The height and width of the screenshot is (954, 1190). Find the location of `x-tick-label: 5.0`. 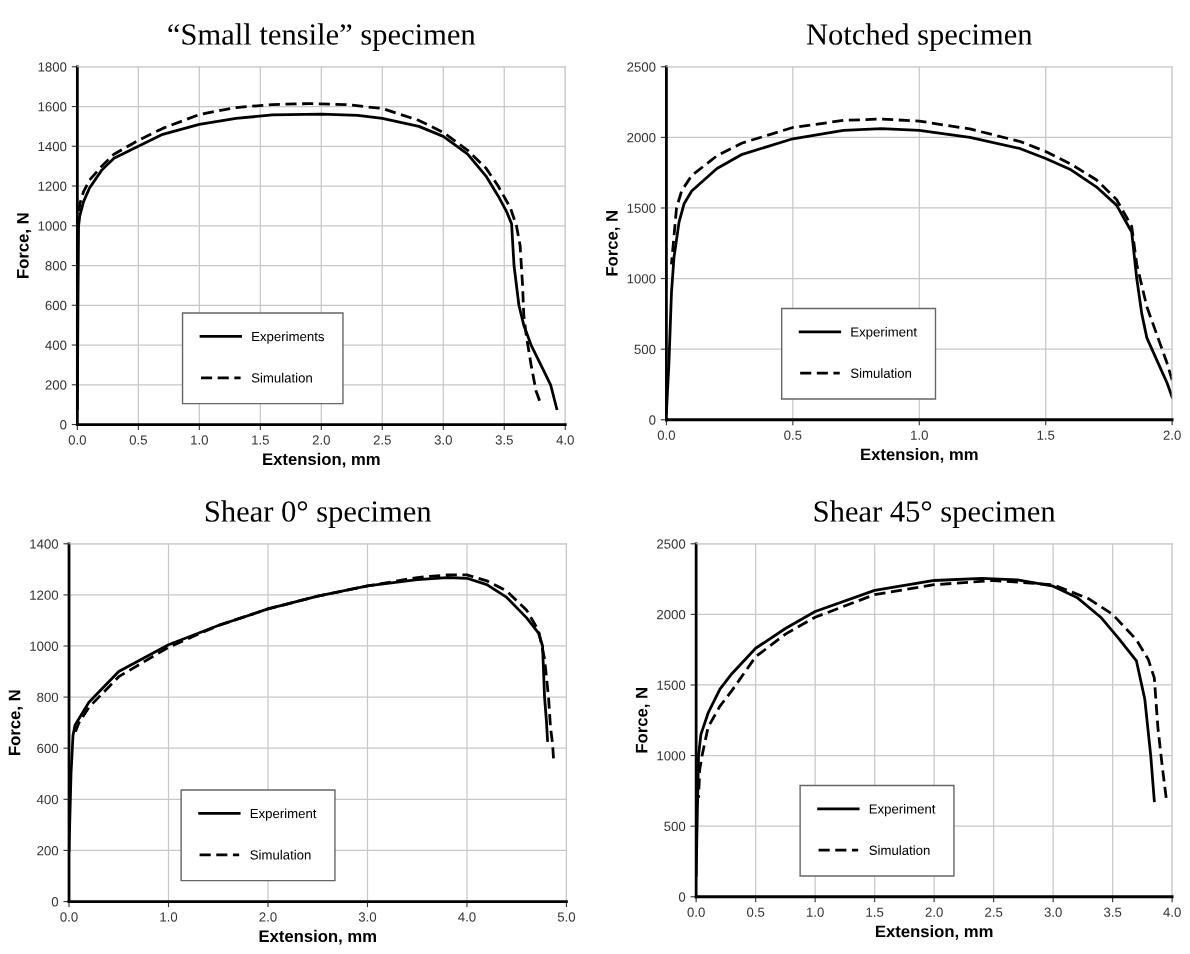

x-tick-label: 5.0 is located at coordinates (566, 917).